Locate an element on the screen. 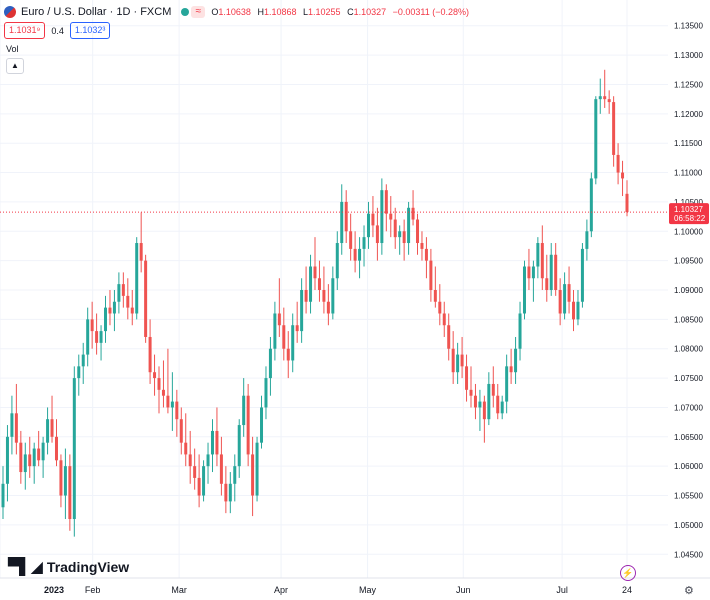 Image resolution: width=710 pixels, height=600 pixels. buy-button: 1.1032³ is located at coordinates (90, 30).